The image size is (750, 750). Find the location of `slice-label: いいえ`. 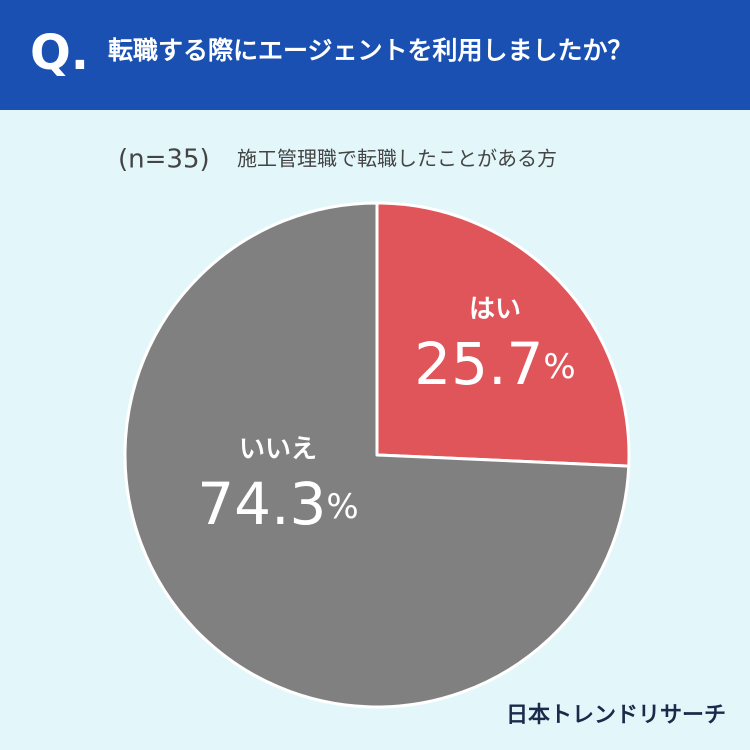

slice-label: いいえ is located at coordinates (278, 450).